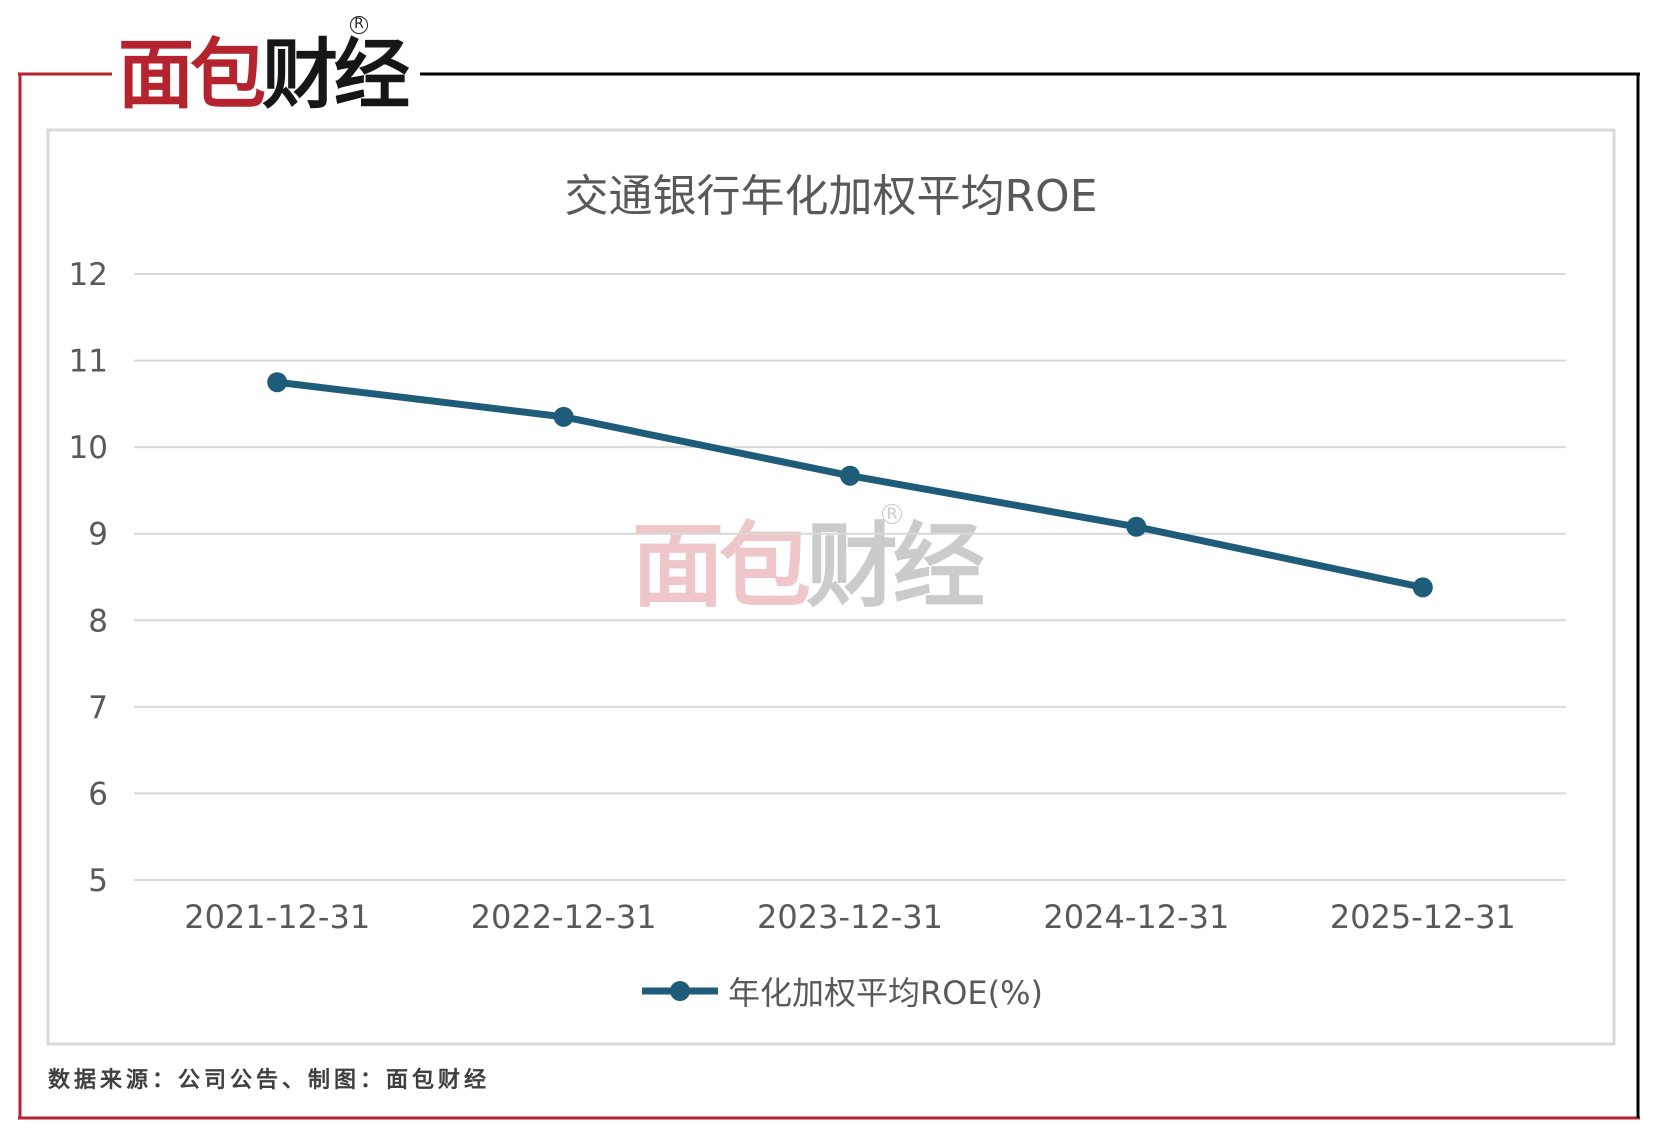  I want to click on y-tick-label: 10, so click(88, 448).